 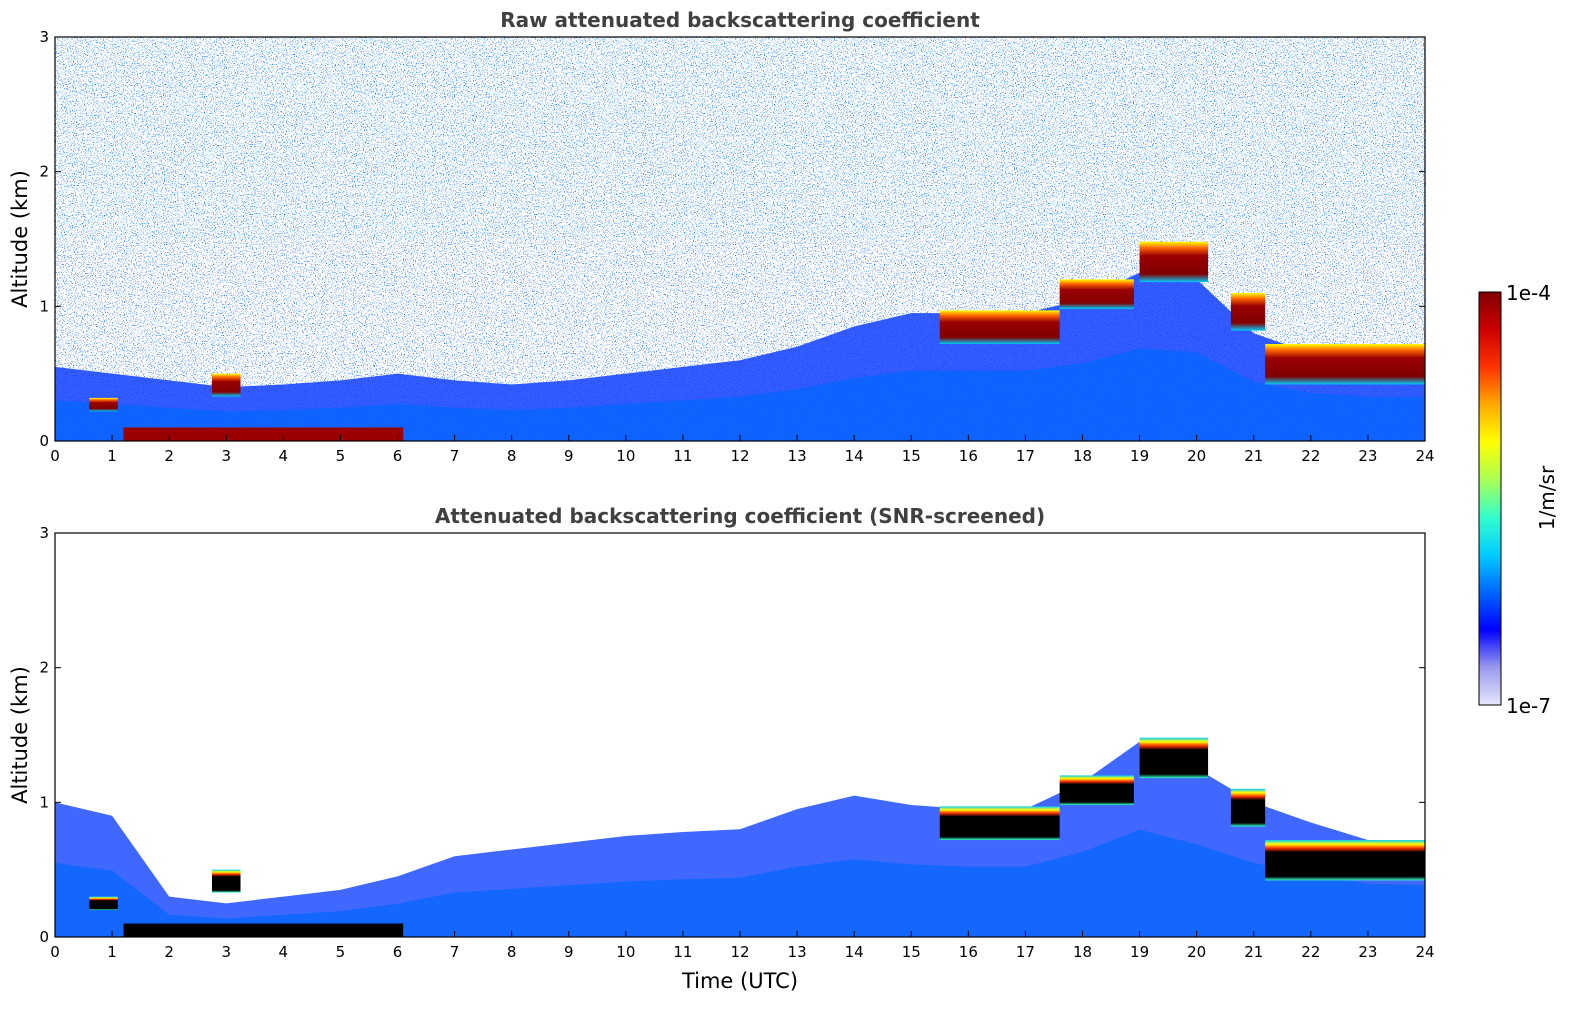 What do you see at coordinates (1518, 499) in the screenshot?
I see `colorbar: 1e-4 1e-7 1/m/sr` at bounding box center [1518, 499].